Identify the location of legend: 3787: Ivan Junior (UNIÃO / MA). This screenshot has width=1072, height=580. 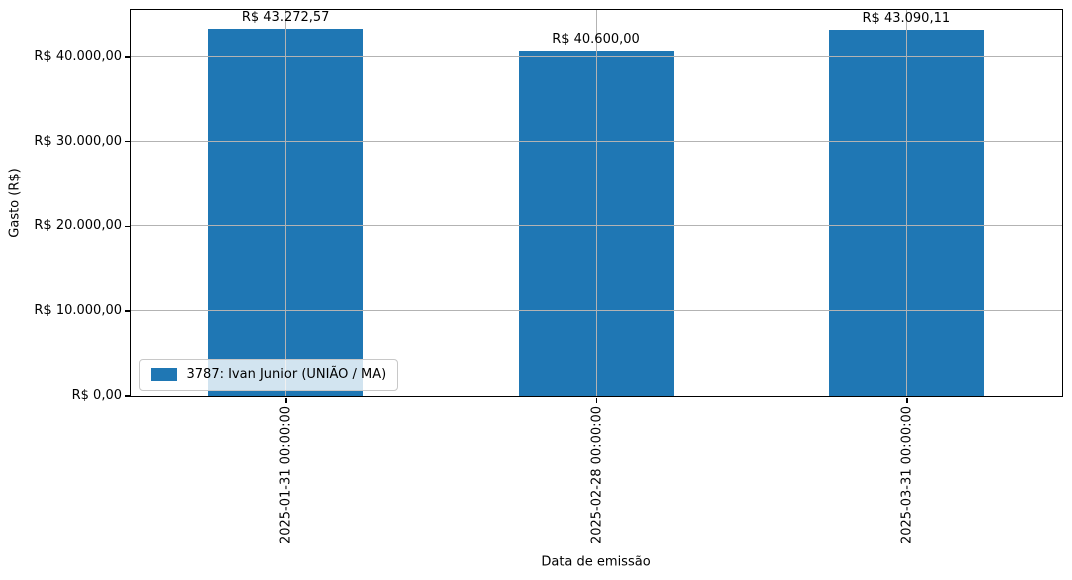
(268, 374).